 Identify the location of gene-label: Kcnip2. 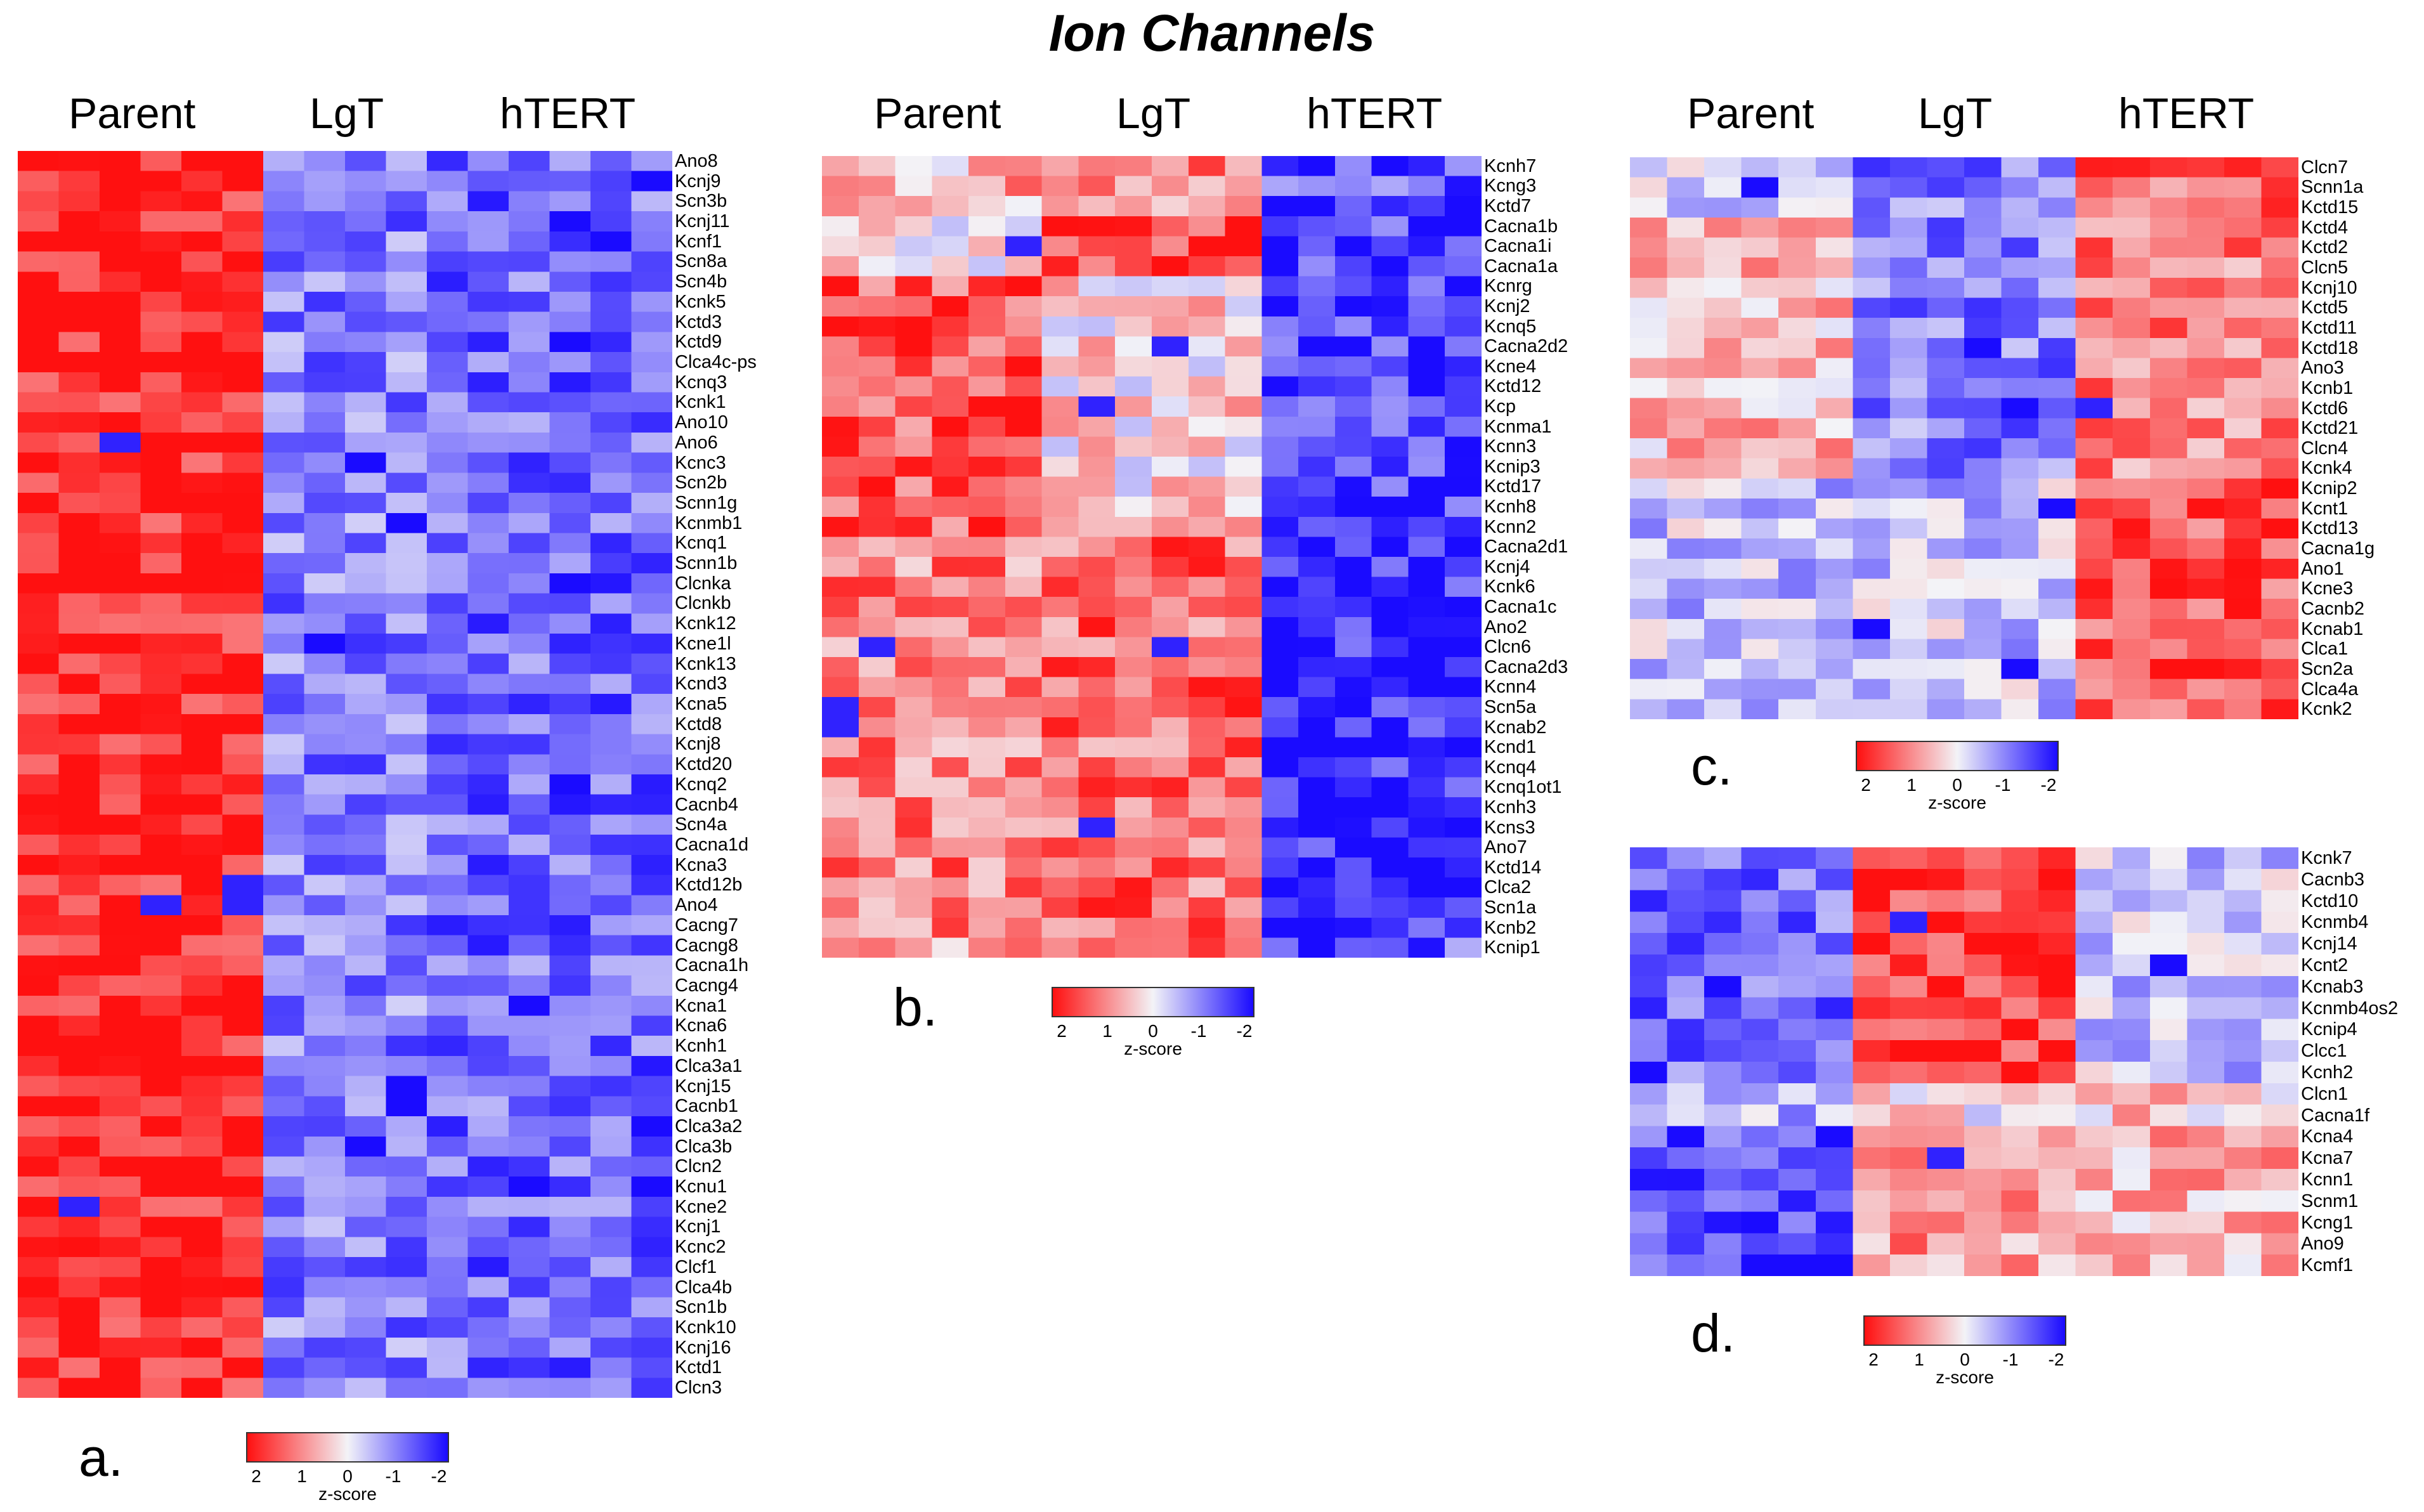
(2329, 488).